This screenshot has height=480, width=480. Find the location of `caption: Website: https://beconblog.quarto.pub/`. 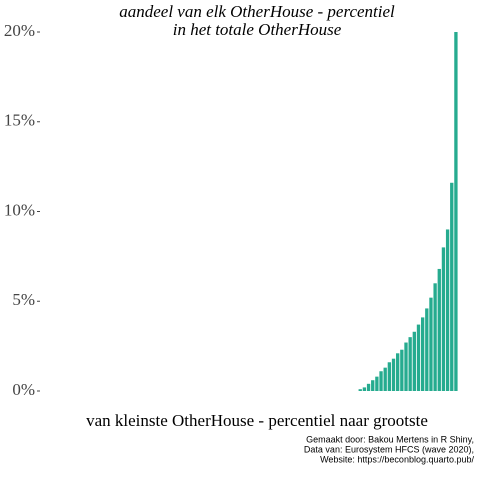

caption: Website: https://beconblog.quarto.pub/ is located at coordinates (397, 459).